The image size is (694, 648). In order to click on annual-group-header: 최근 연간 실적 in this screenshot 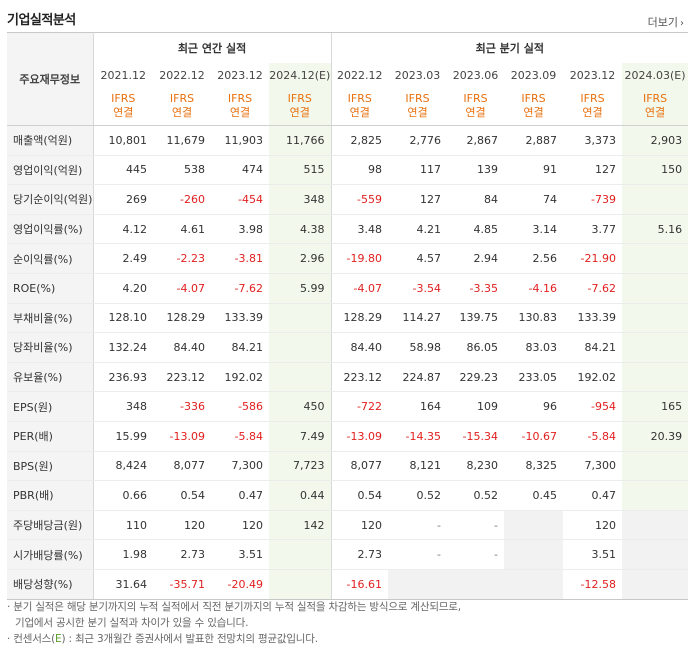, I will do `click(212, 47)`.